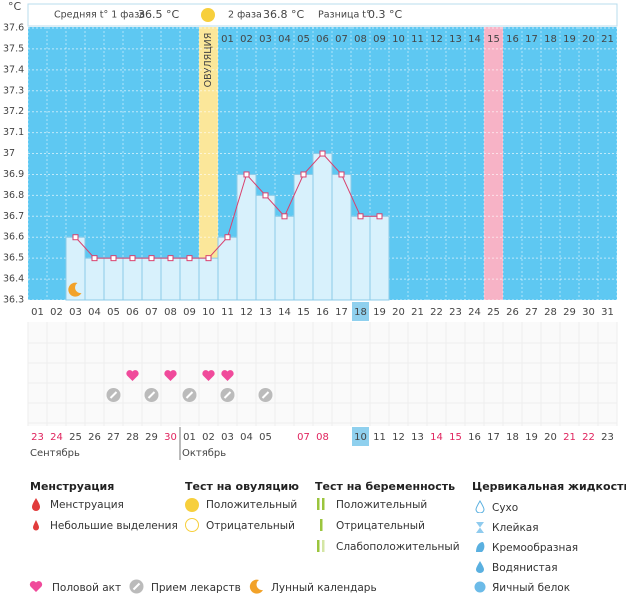 The height and width of the screenshot is (595, 626). Describe the element at coordinates (322, 312) in the screenshot. I see `day-label: 16` at that location.